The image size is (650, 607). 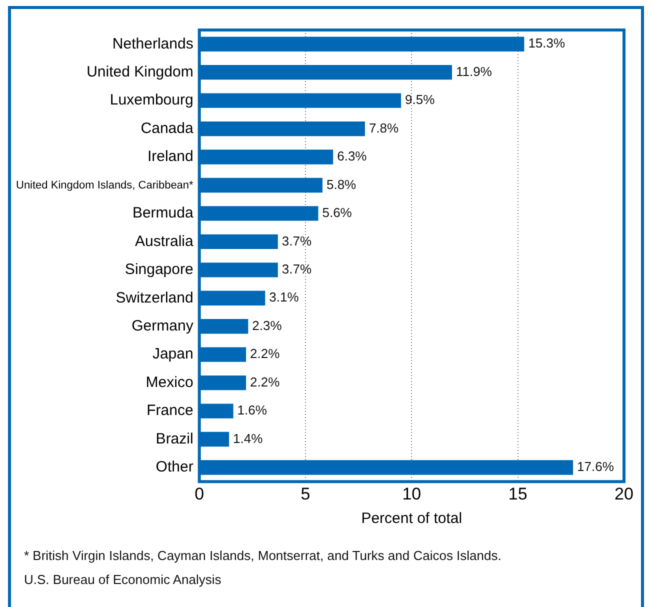 What do you see at coordinates (105, 185) in the screenshot?
I see `y-tick-label: United Kingdom Islands, Caribbean*` at bounding box center [105, 185].